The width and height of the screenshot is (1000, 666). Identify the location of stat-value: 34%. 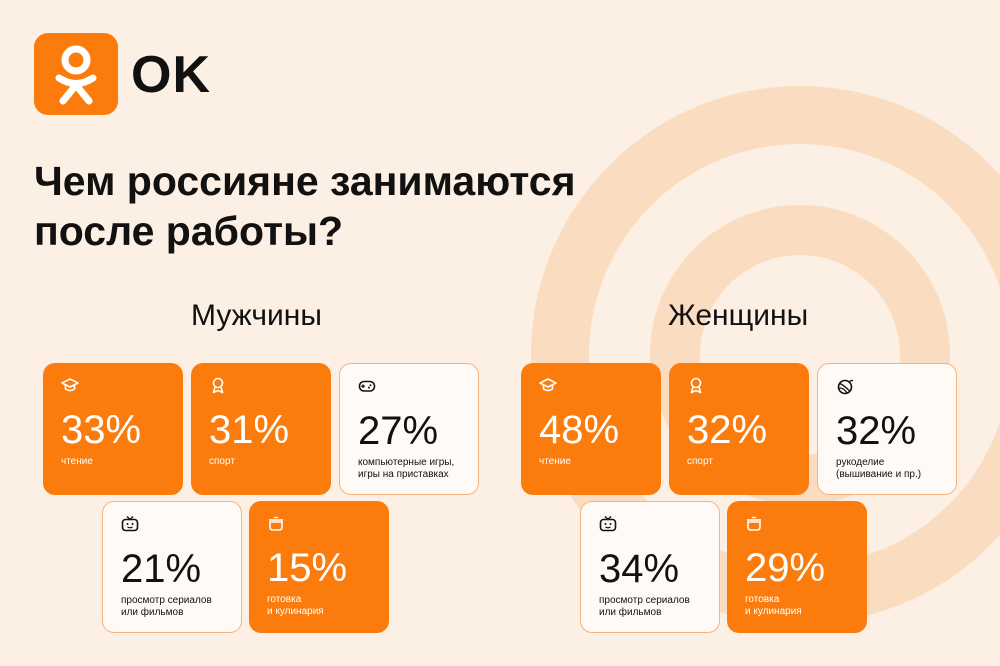
(639, 569).